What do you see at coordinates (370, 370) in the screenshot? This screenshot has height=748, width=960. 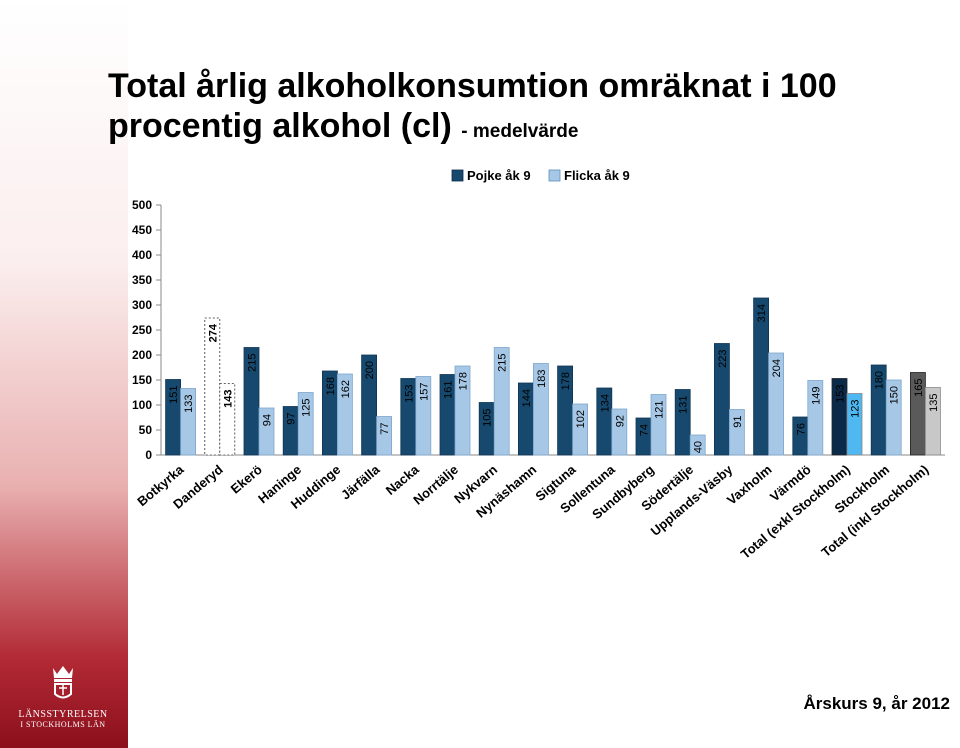 I see `data-label: 200` at bounding box center [370, 370].